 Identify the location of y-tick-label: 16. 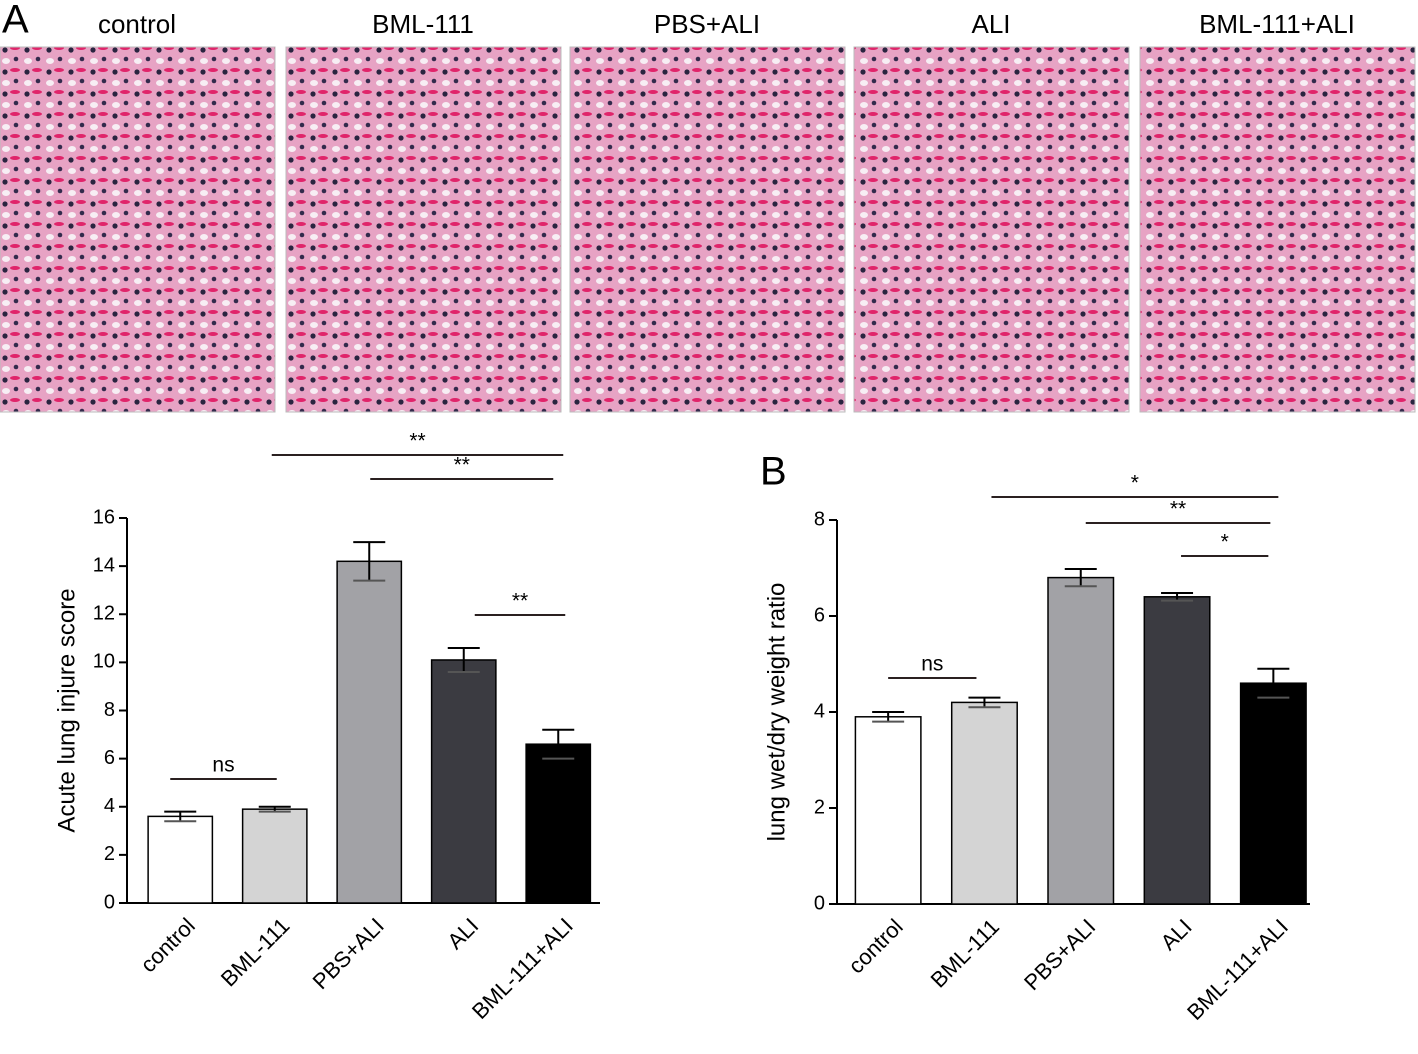
(104, 517).